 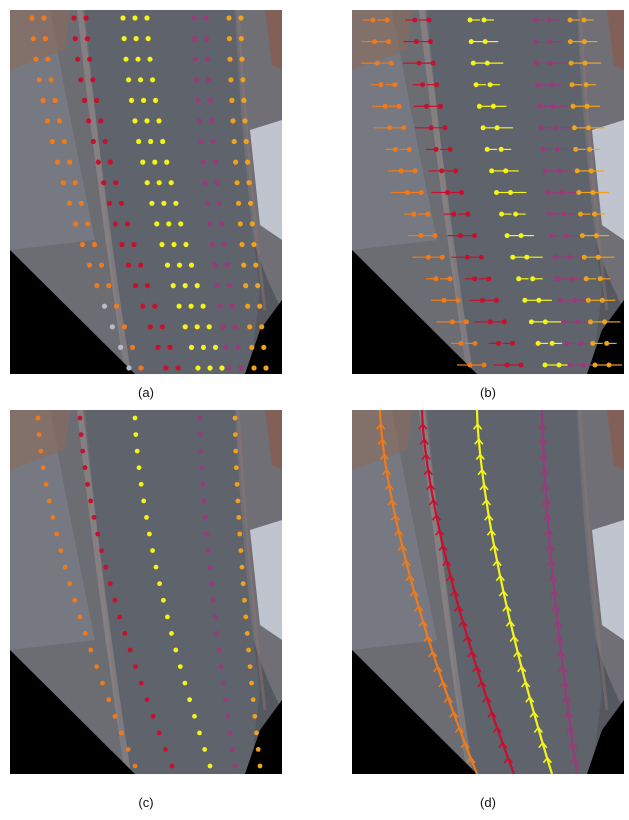 I want to click on left-wall, so click(x=52, y=130).